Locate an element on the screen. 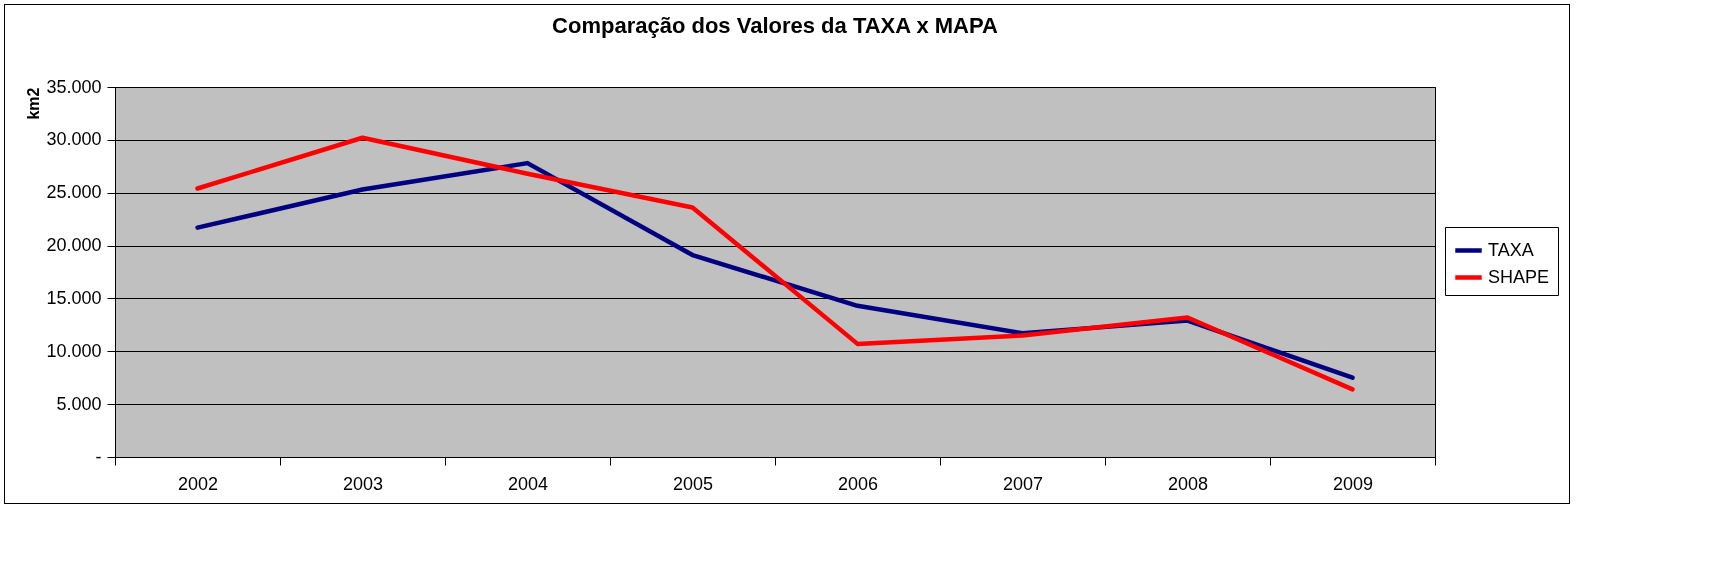 The width and height of the screenshot is (1709, 574). y-tick-label: 5.000 is located at coordinates (79, 403).